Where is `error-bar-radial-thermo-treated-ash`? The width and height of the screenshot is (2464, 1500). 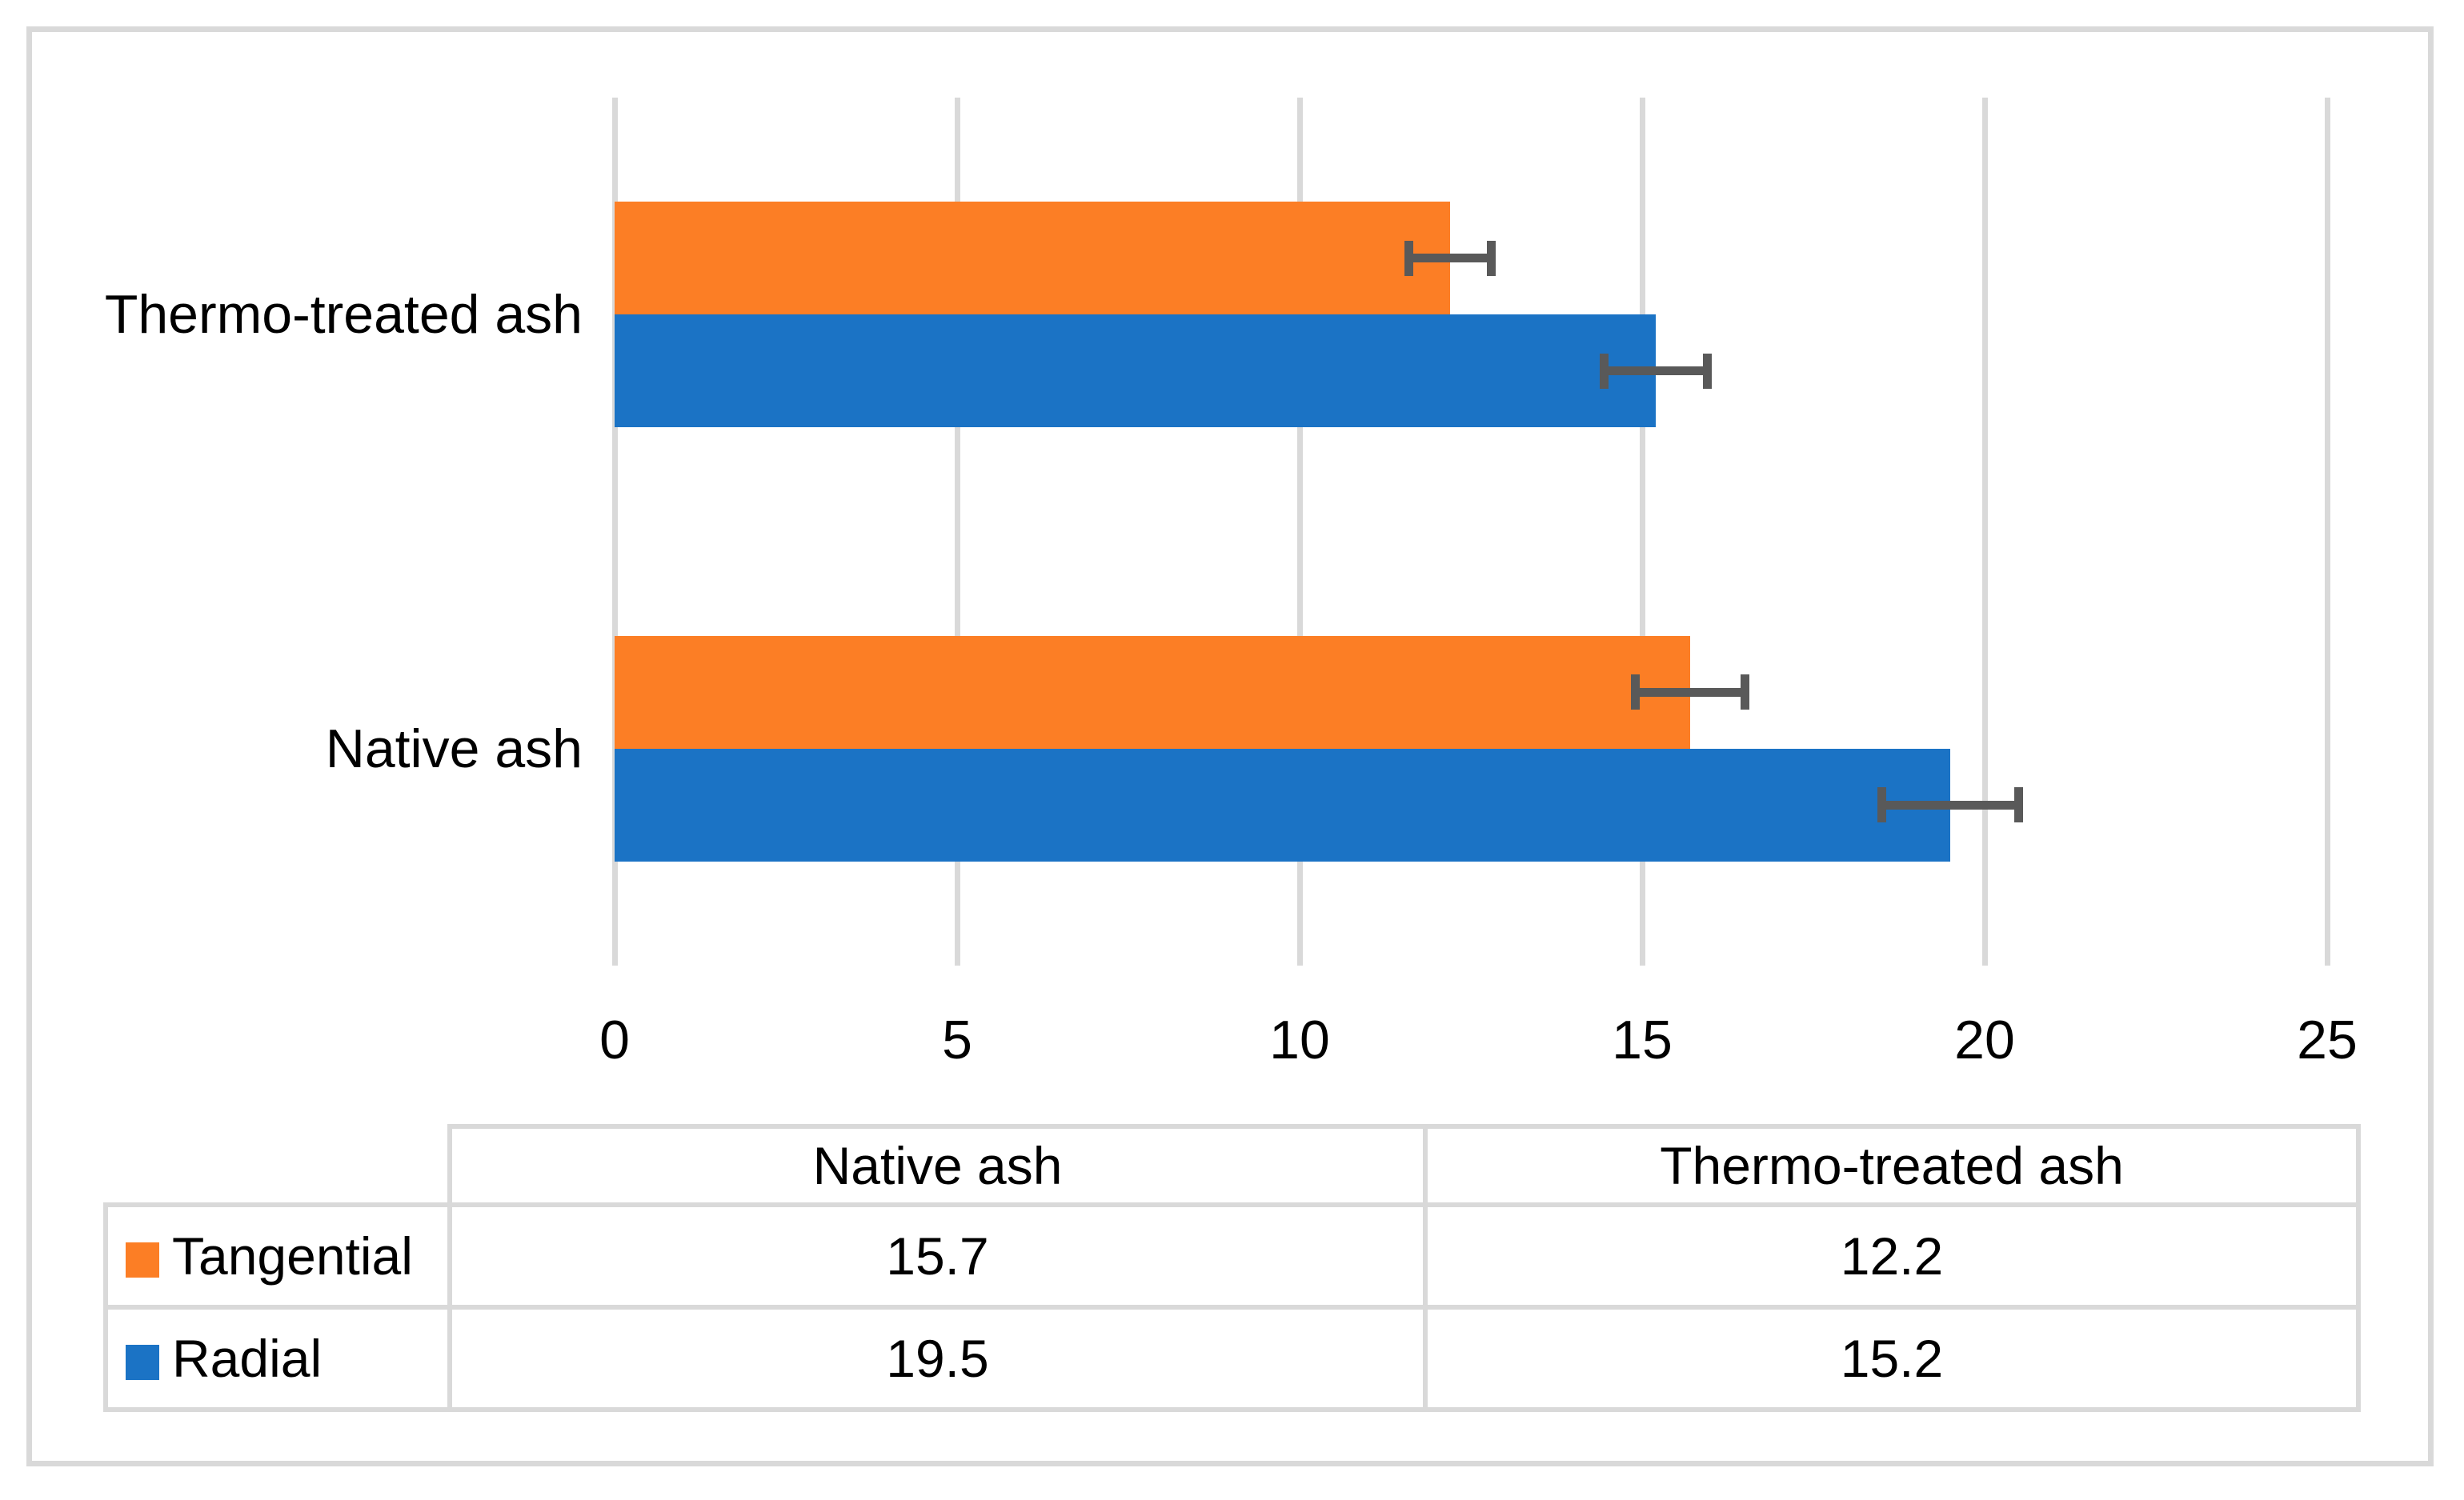
error-bar-radial-thermo-treated-ash is located at coordinates (1656, 371).